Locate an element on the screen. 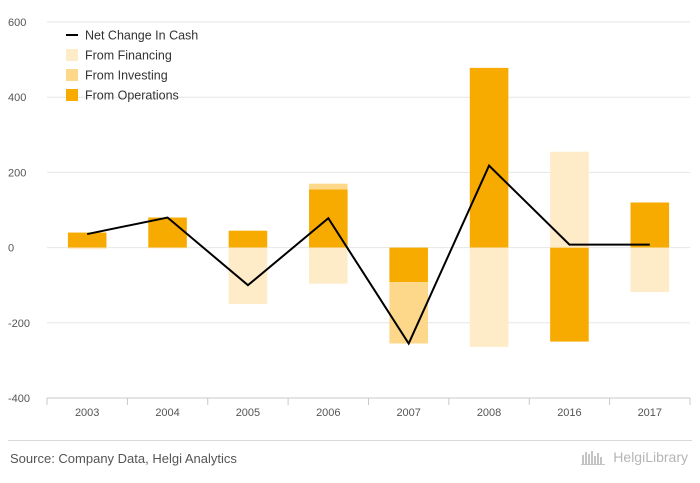 Image resolution: width=700 pixels, height=483 pixels. brand-name: HelgiLibrary is located at coordinates (650, 457).